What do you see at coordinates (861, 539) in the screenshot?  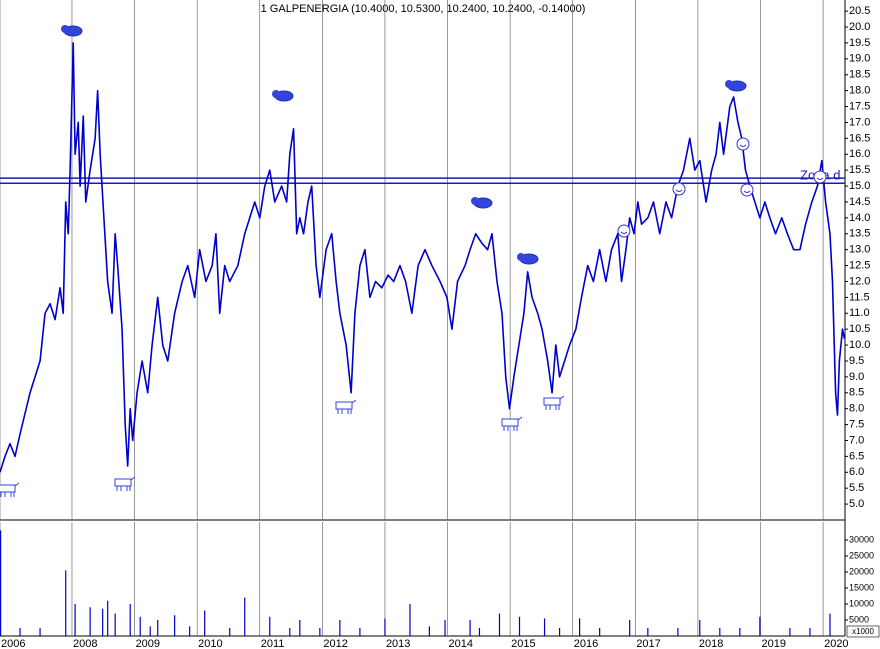 I see `y-tick-label: 30000` at bounding box center [861, 539].